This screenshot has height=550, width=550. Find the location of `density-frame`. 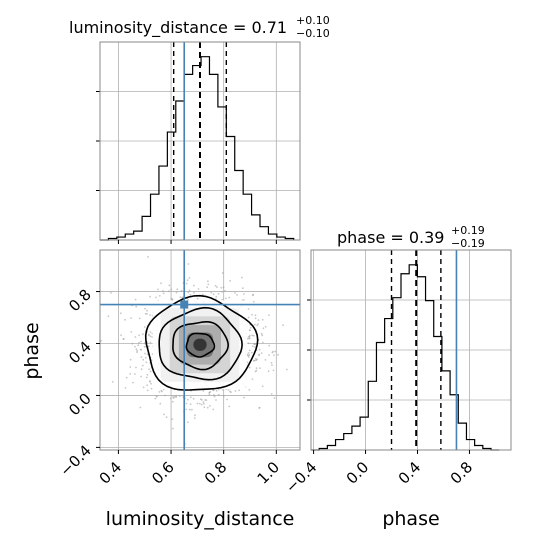

density-frame is located at coordinates (200, 350).